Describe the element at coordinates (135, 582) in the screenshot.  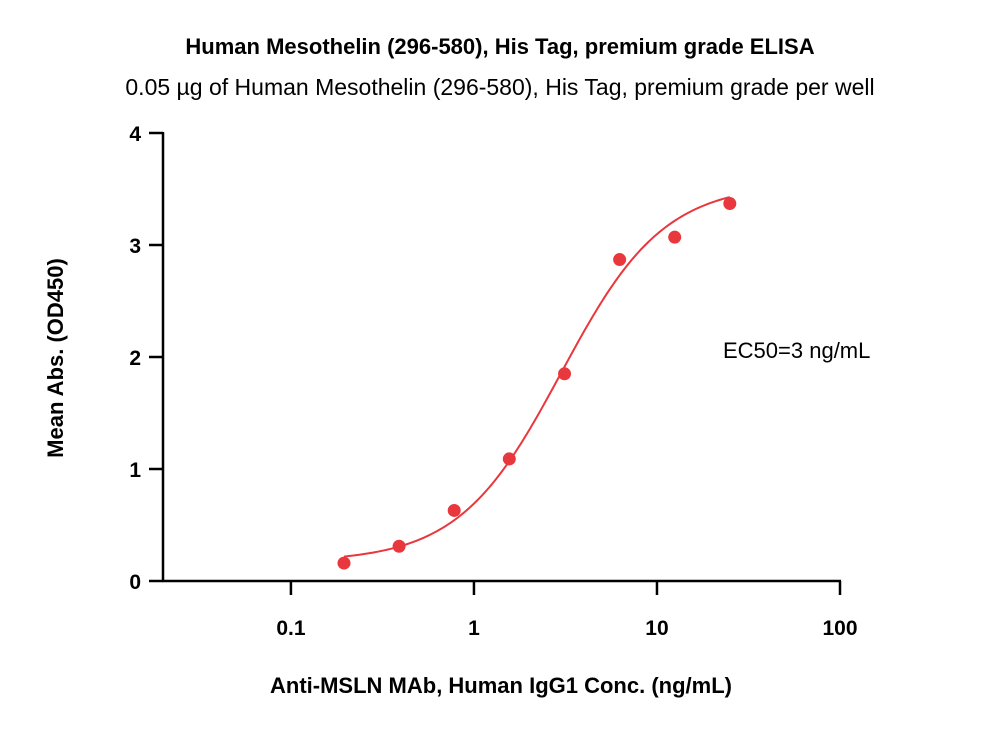
I see `y-tick-label: 0` at that location.